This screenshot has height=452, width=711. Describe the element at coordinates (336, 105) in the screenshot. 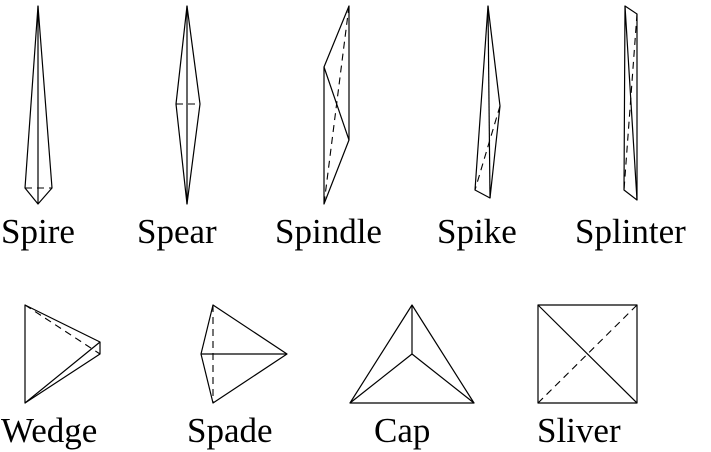

I see `spindle-figure` at that location.